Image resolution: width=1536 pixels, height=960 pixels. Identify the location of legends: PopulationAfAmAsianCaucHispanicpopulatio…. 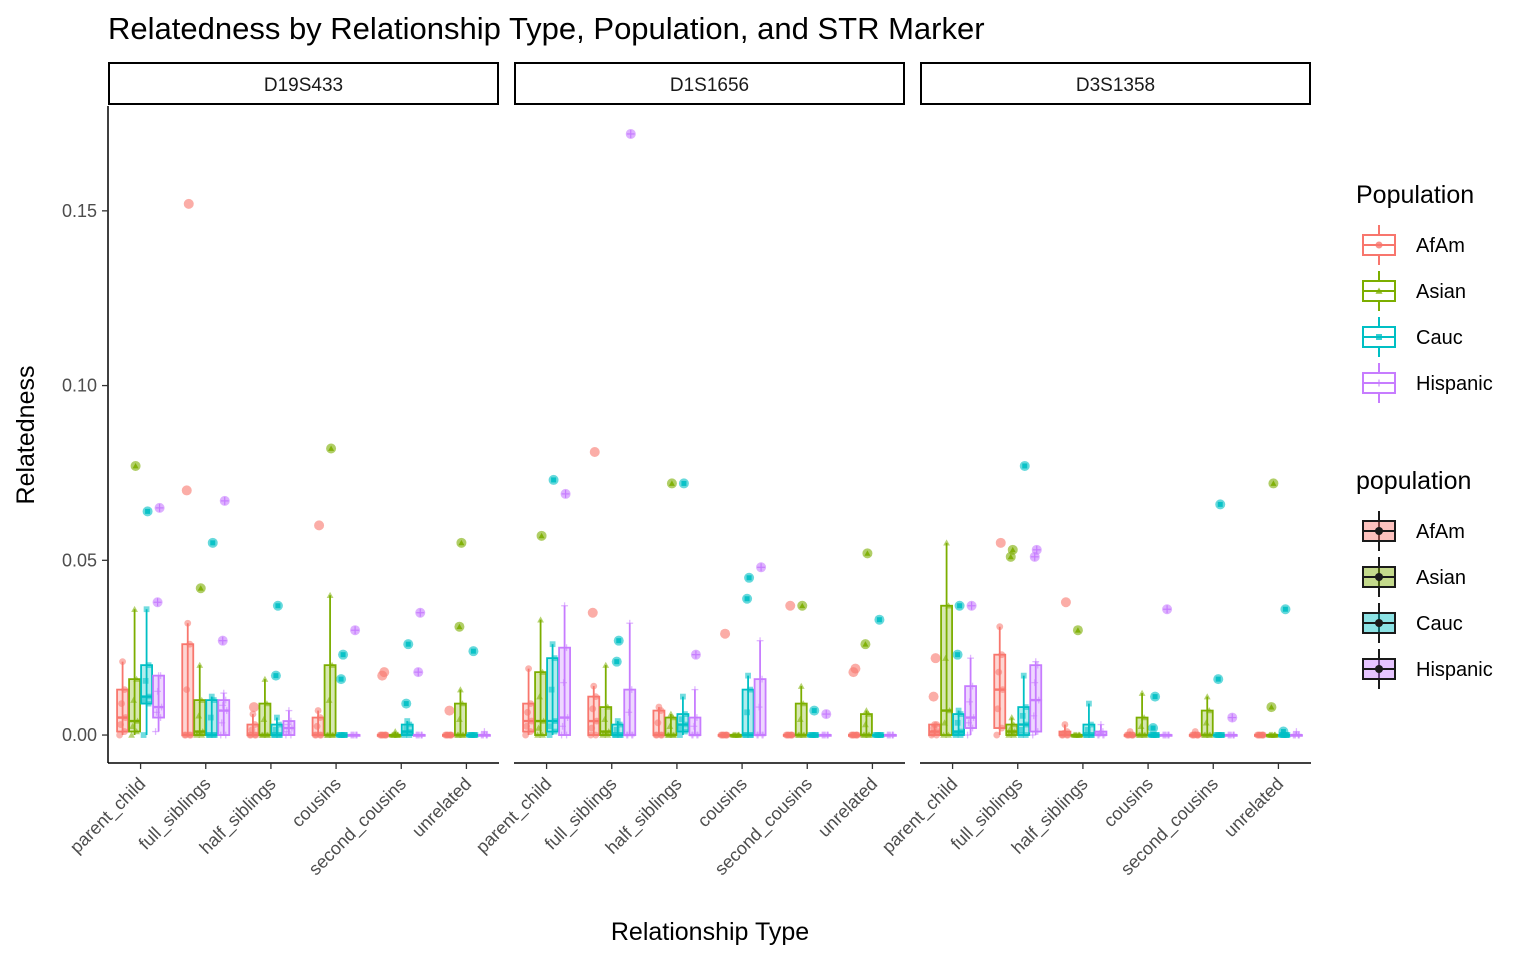
(1424, 435).